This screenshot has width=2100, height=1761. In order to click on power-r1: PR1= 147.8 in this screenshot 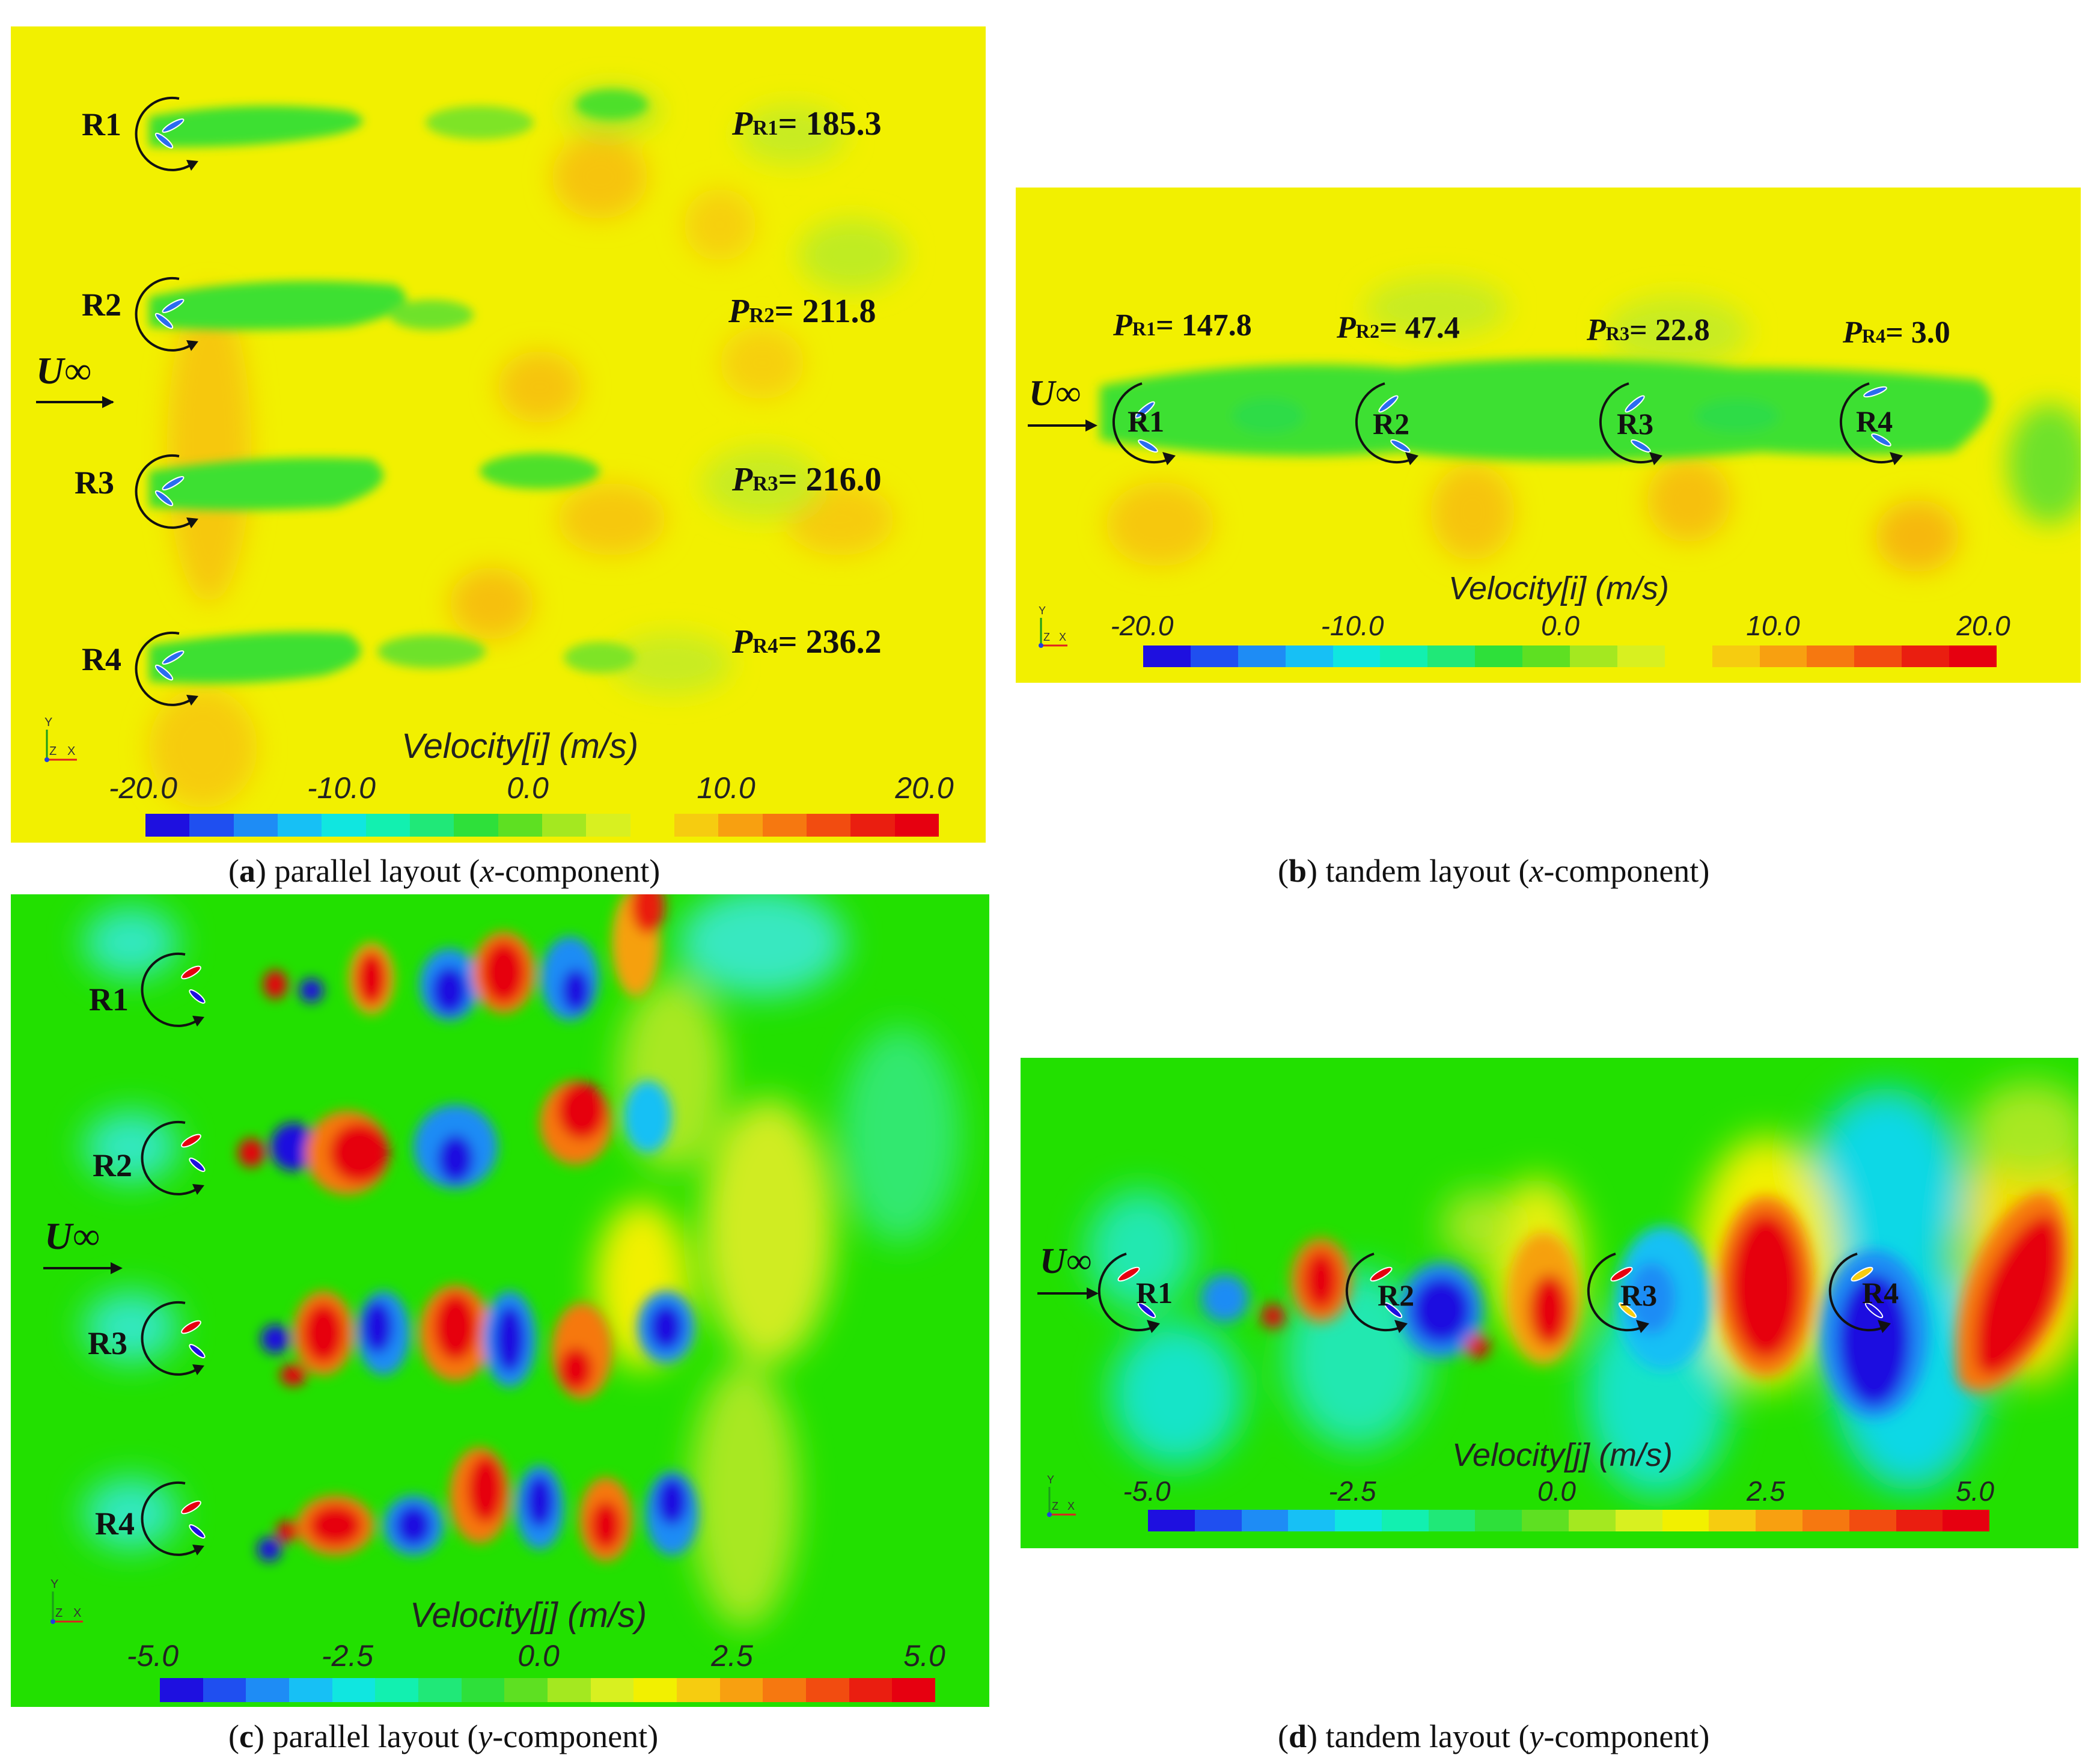, I will do `click(1182, 325)`.